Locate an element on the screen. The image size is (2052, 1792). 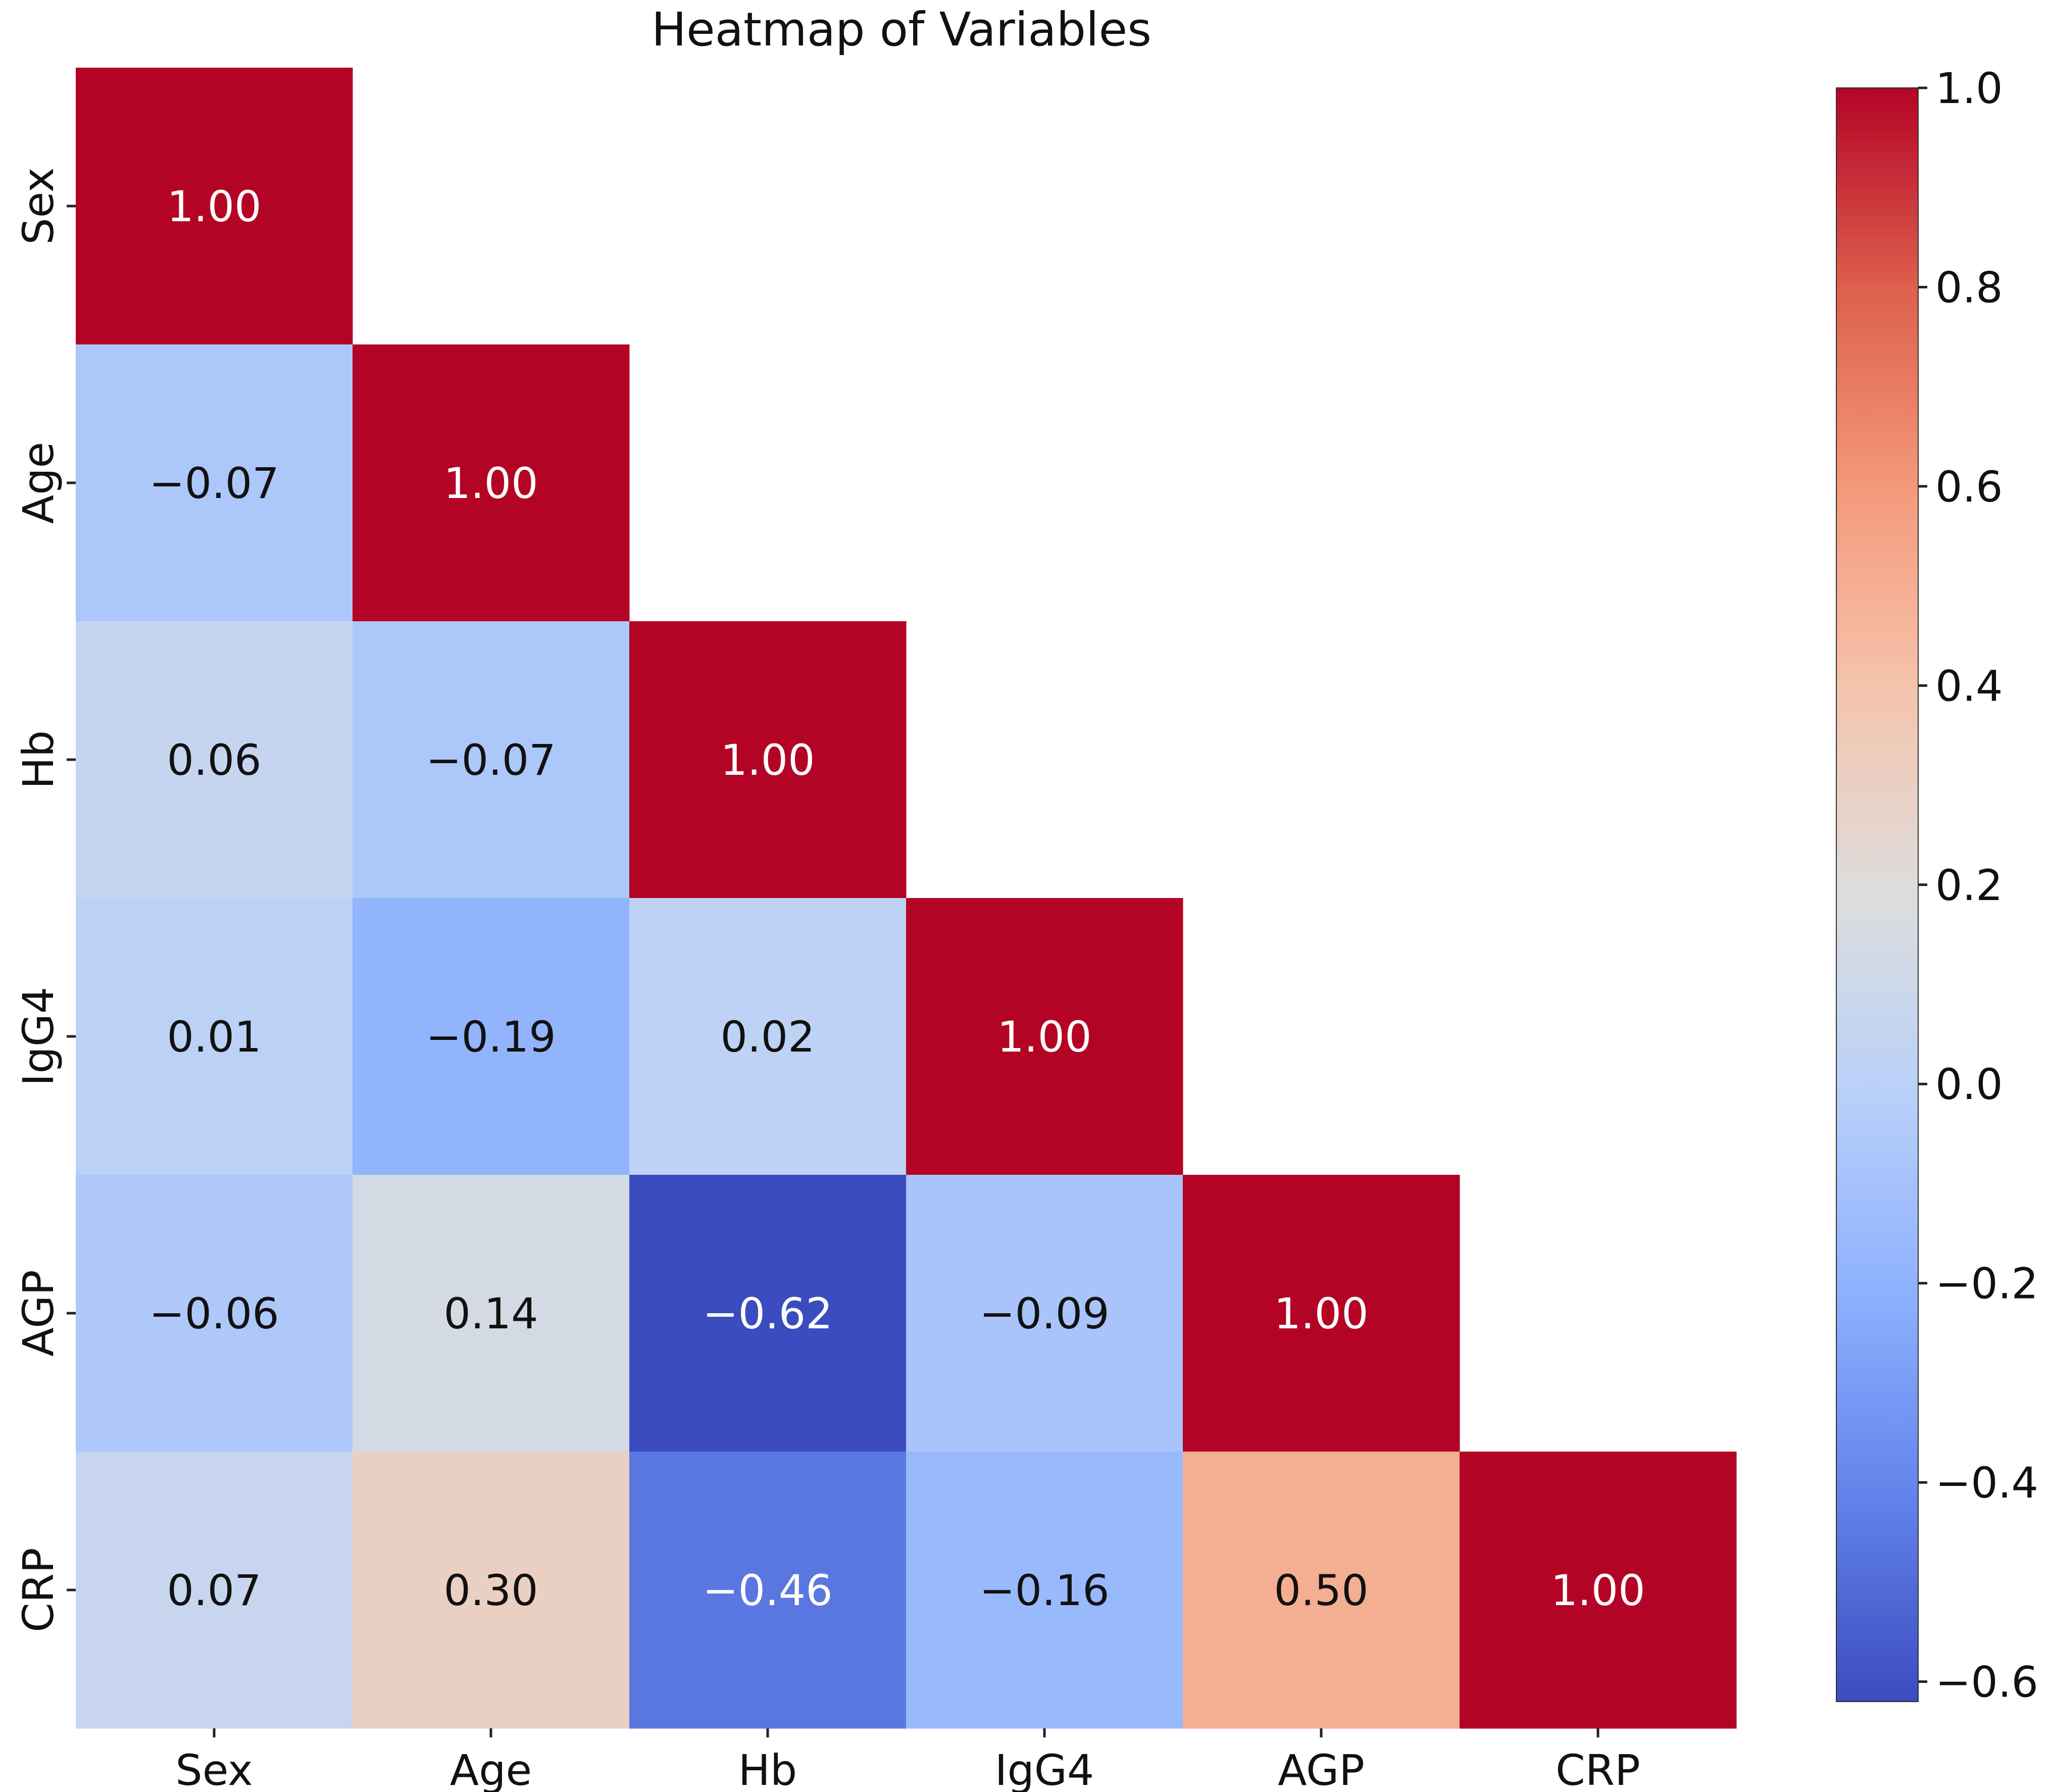
cell-value-label: 0.01 is located at coordinates (214, 1037).